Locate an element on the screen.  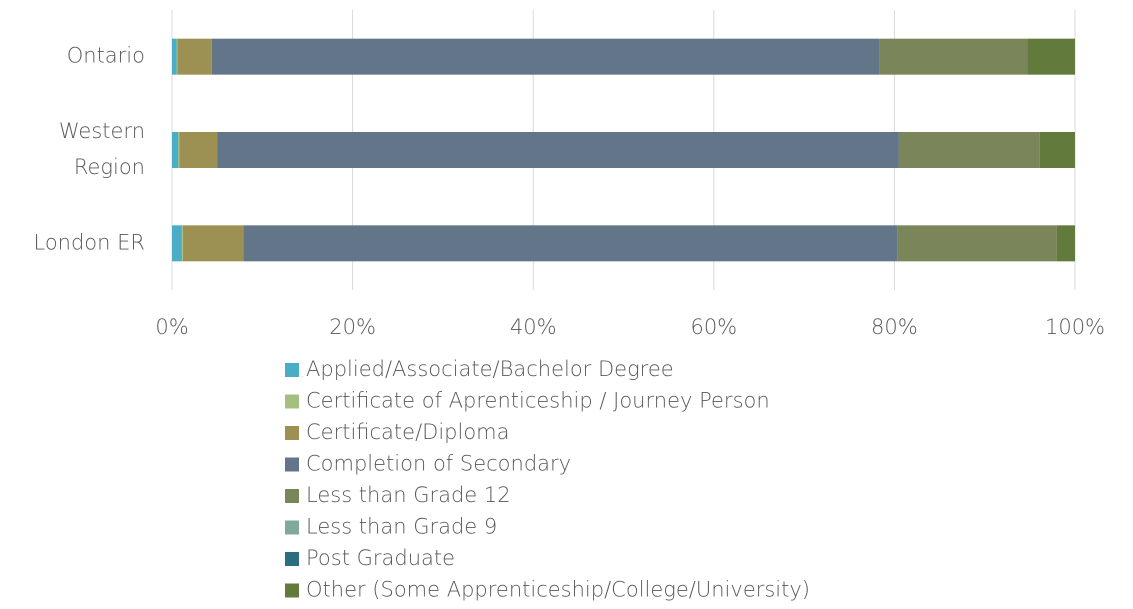
x-tick-label: 0% is located at coordinates (171, 327).